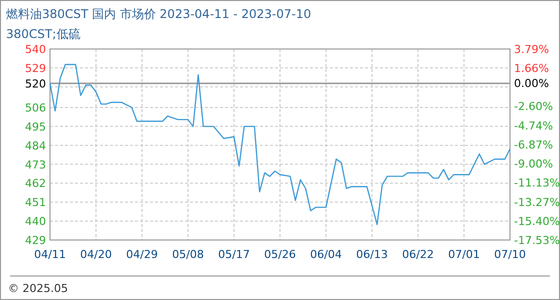 The image size is (560, 300). What do you see at coordinates (531, 49) in the screenshot?
I see `y2-tick-label: 3.79%` at bounding box center [531, 49].